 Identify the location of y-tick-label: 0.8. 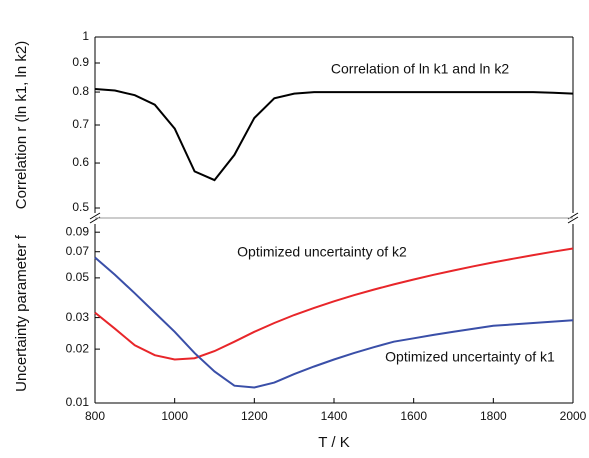
(80, 91).